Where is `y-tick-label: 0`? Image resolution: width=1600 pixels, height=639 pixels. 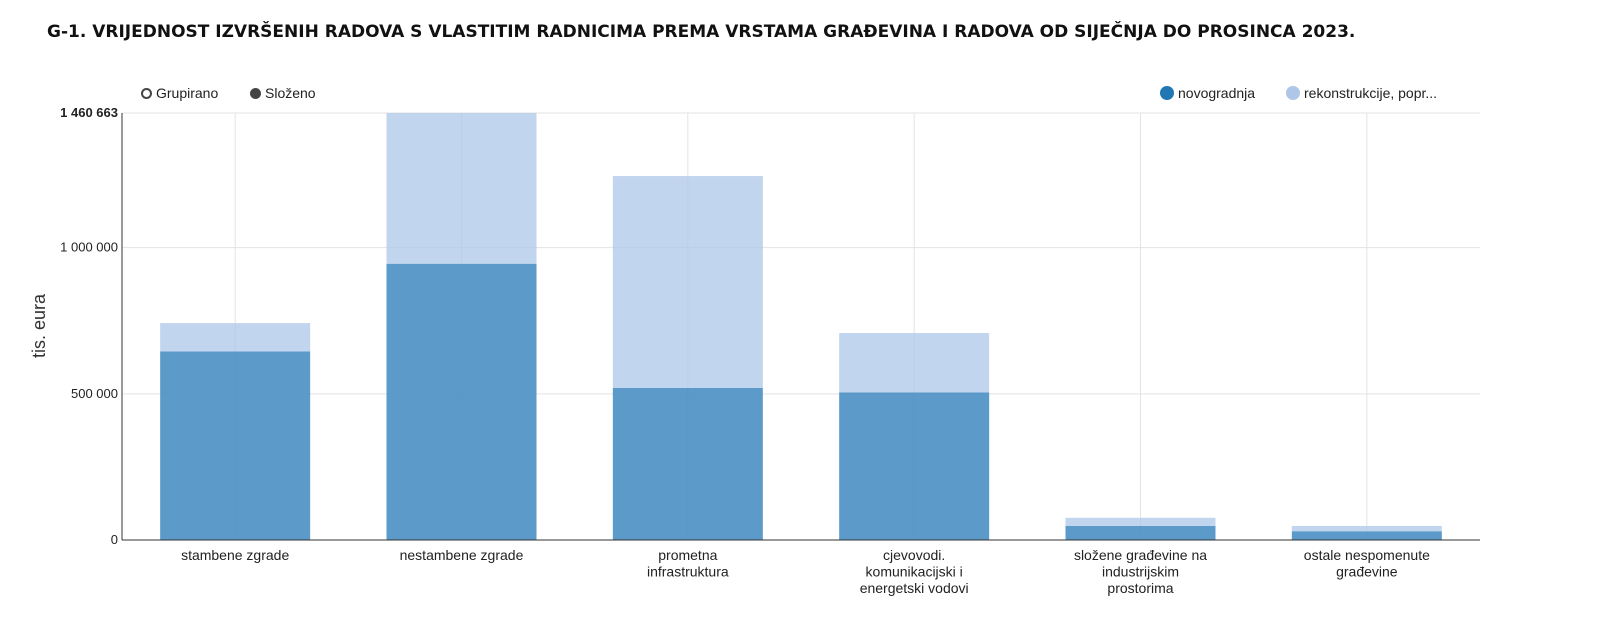
y-tick-label: 0 is located at coordinates (114, 539).